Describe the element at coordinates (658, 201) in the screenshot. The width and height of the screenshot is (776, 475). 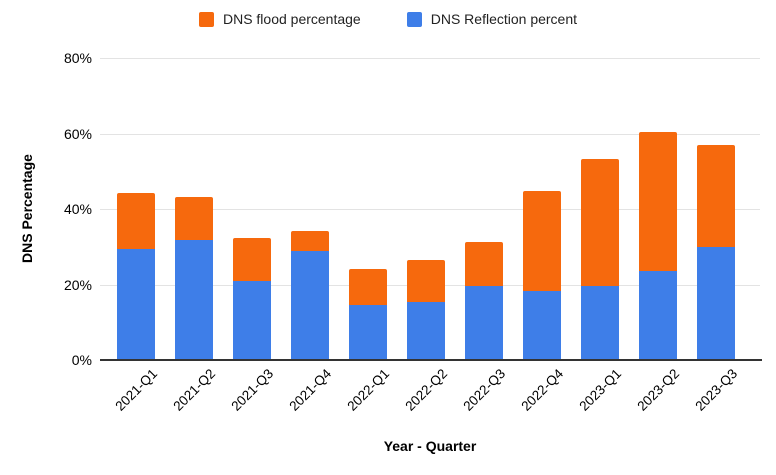
I see `bar-segment-flood-2023-Q2` at that location.